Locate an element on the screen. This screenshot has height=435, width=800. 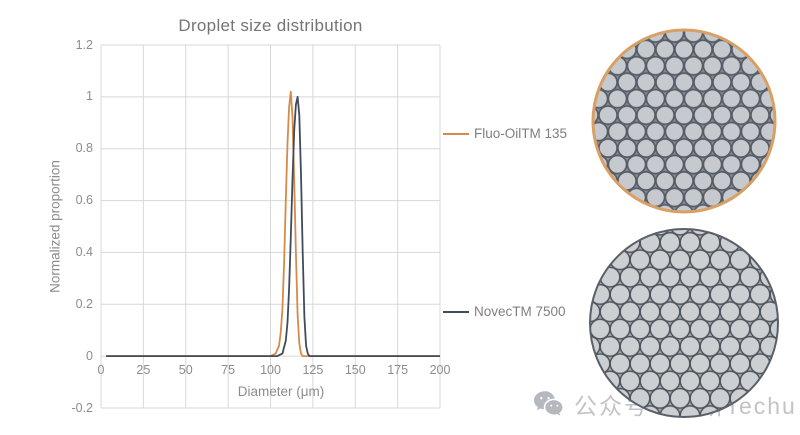
y-tick-label: 0.2 is located at coordinates (84, 303).